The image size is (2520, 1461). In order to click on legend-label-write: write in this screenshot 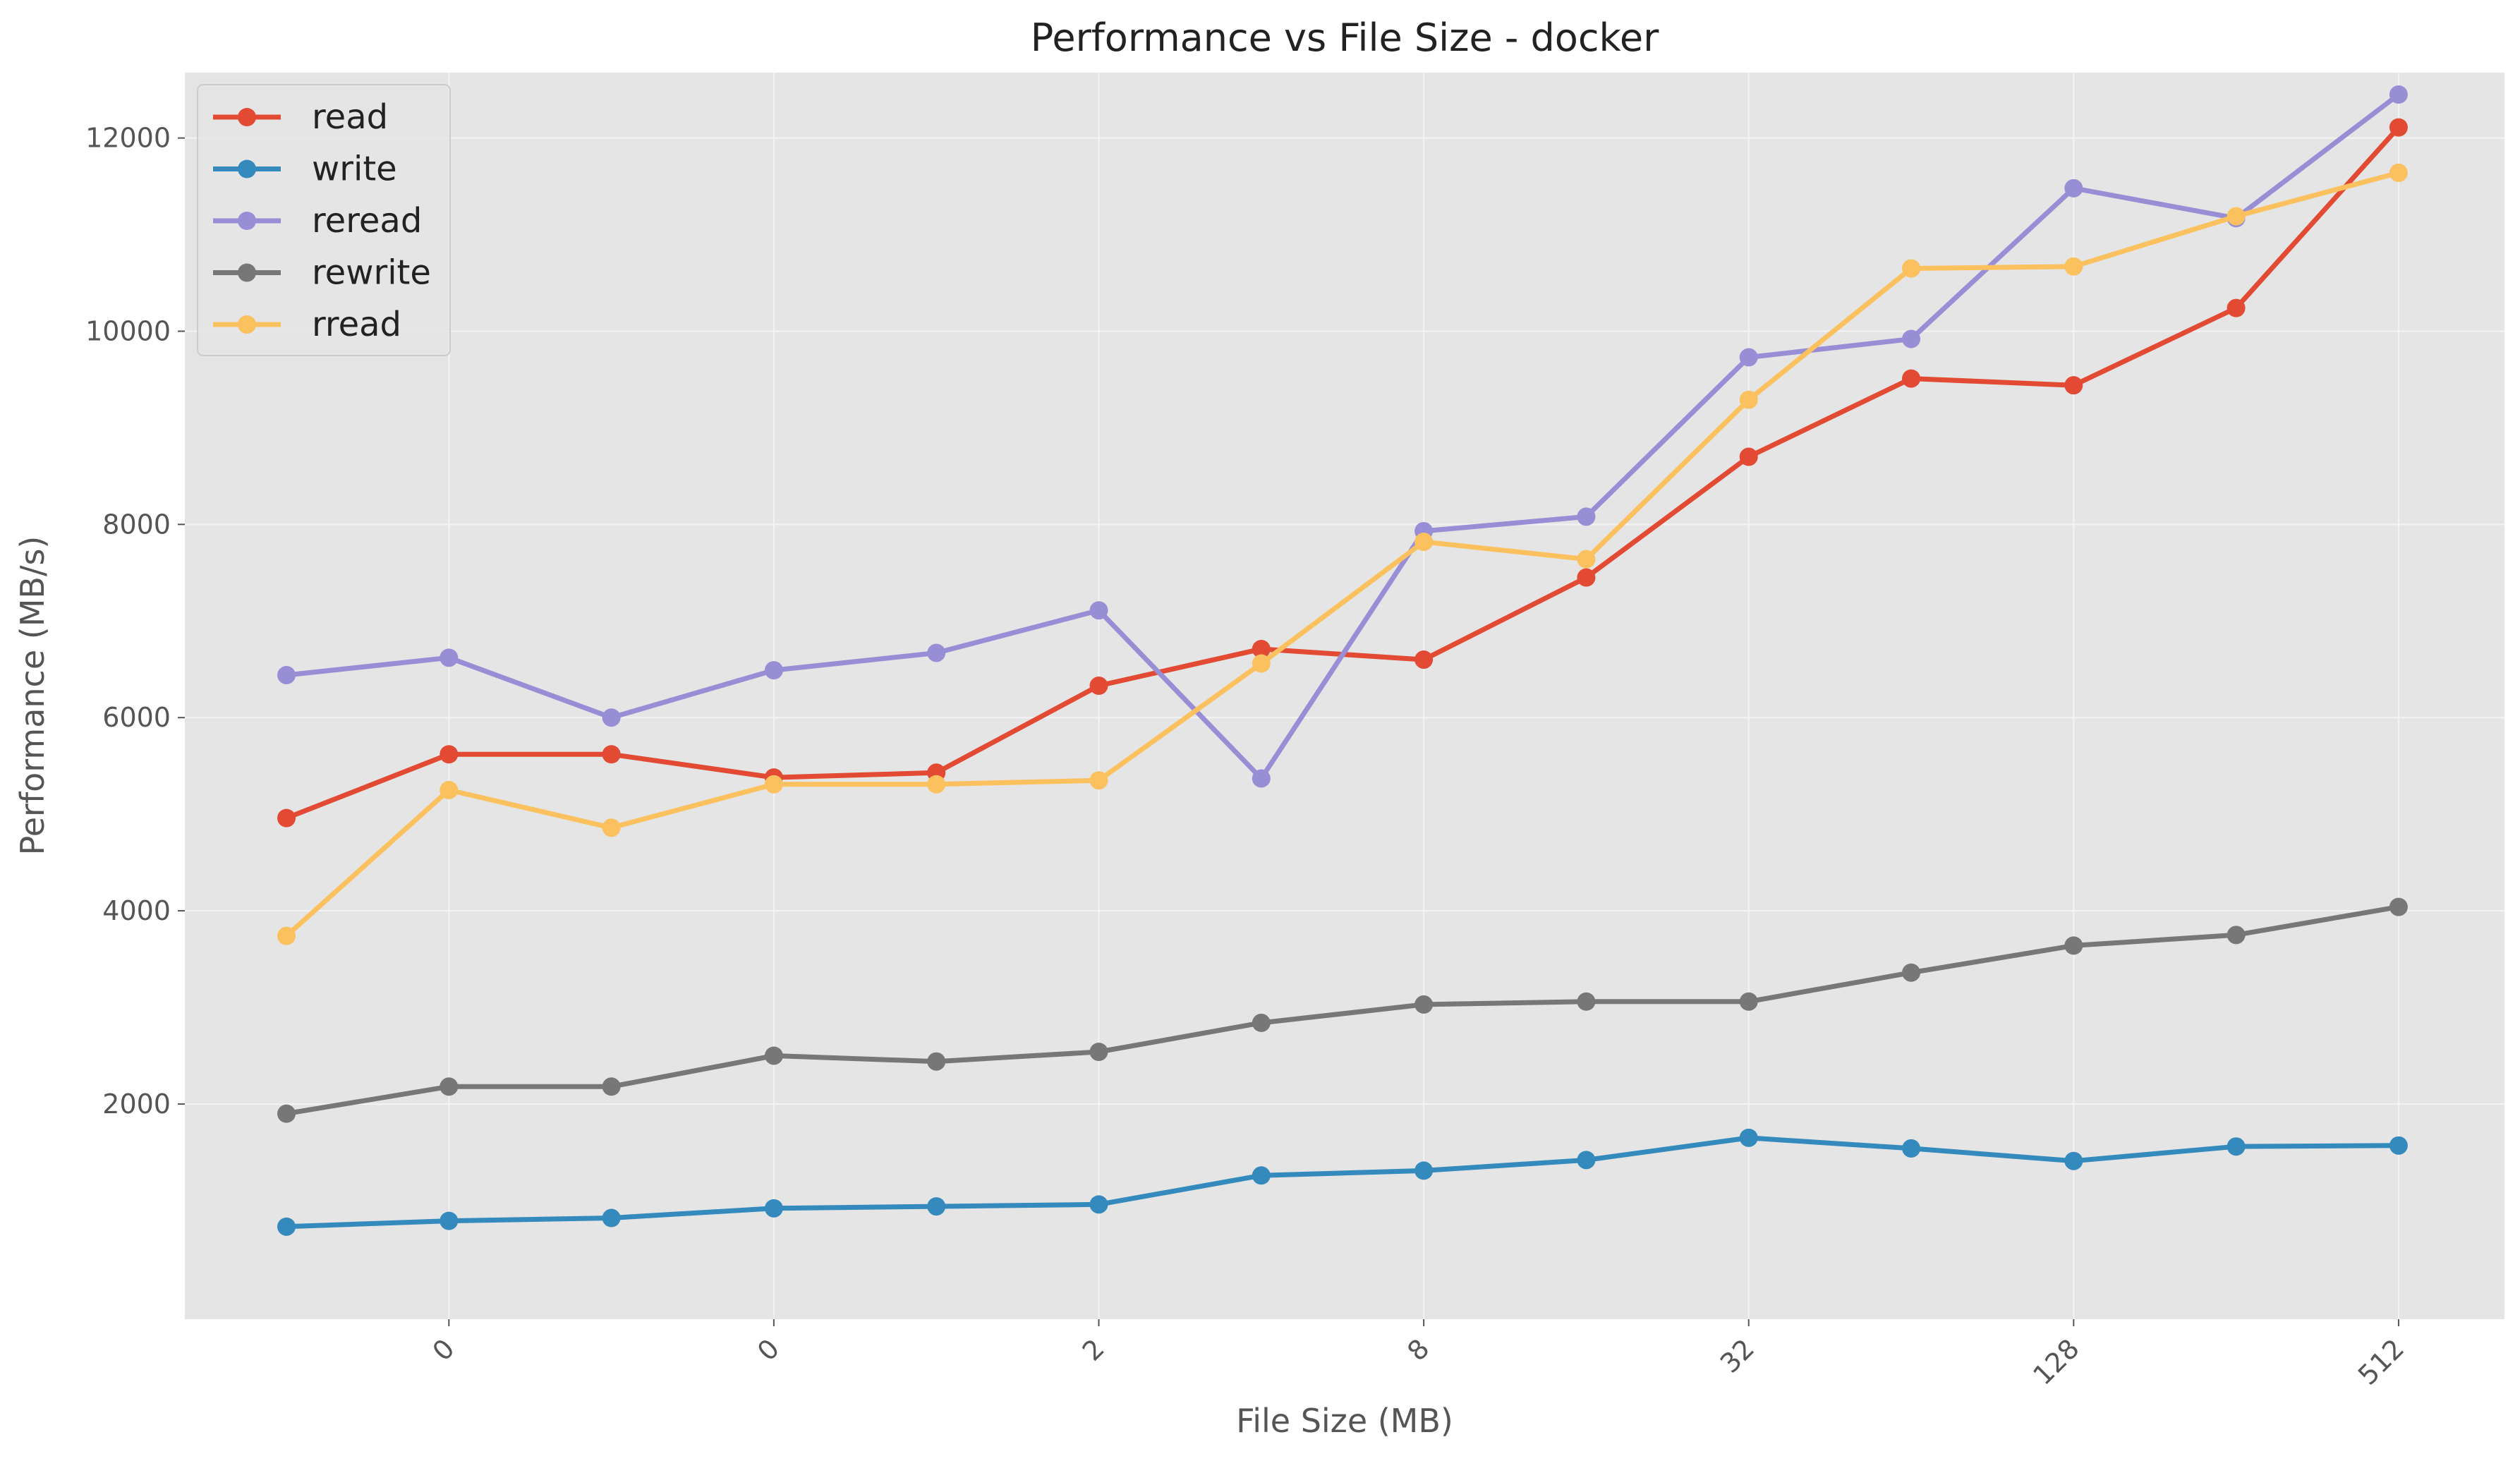, I will do `click(355, 170)`.